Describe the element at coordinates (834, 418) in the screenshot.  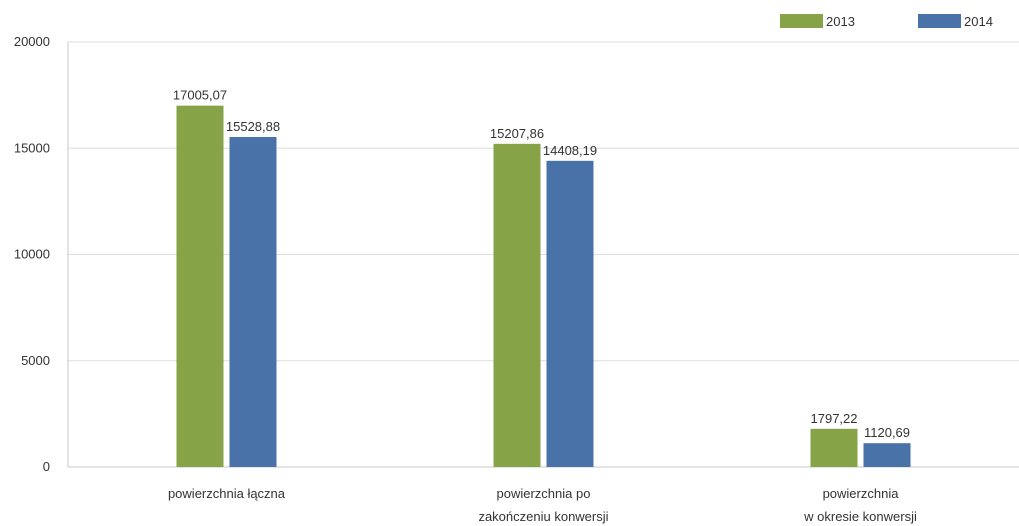
I see `data-label: 1797,22` at that location.